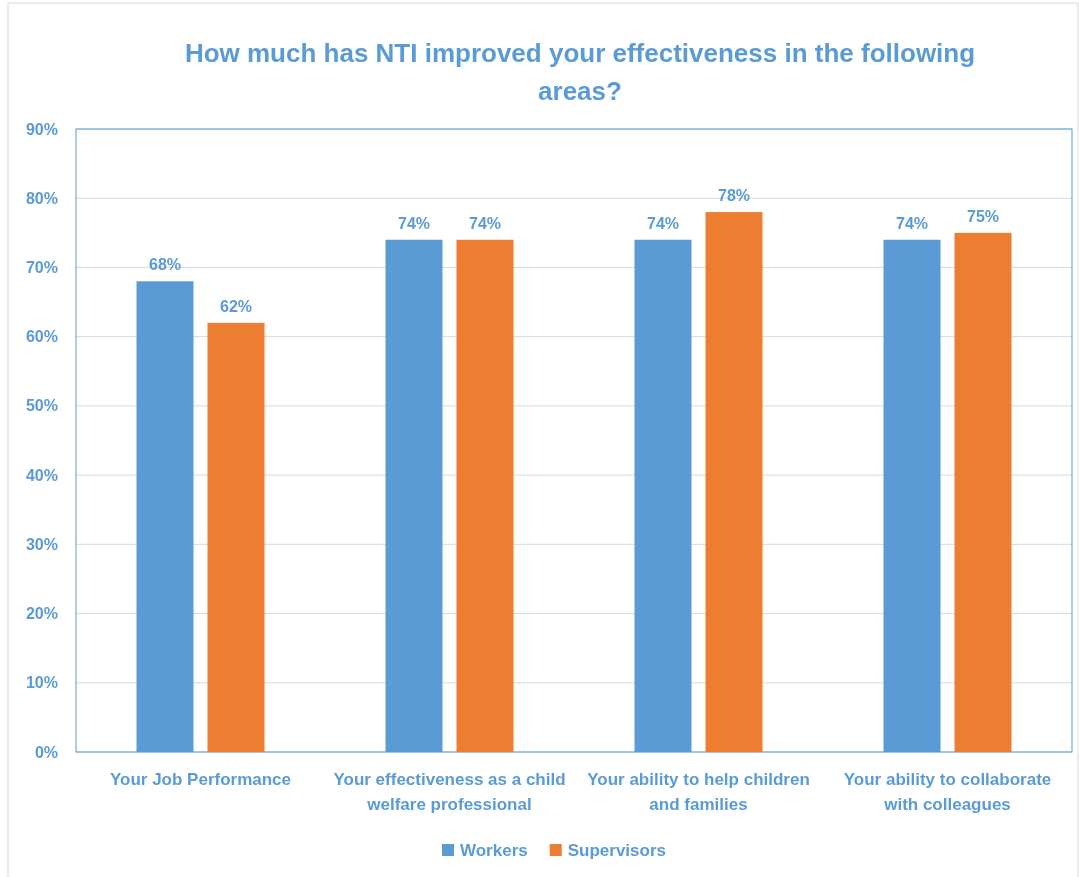 This screenshot has width=1079, height=877. I want to click on data-label: 78%, so click(734, 196).